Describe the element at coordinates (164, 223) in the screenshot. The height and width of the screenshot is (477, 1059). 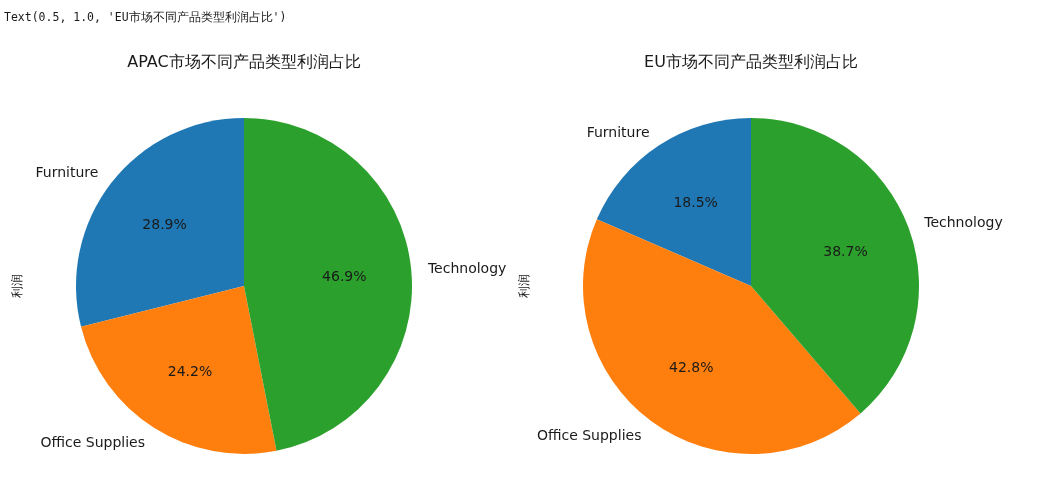
I see `data-label: 28.9%` at that location.